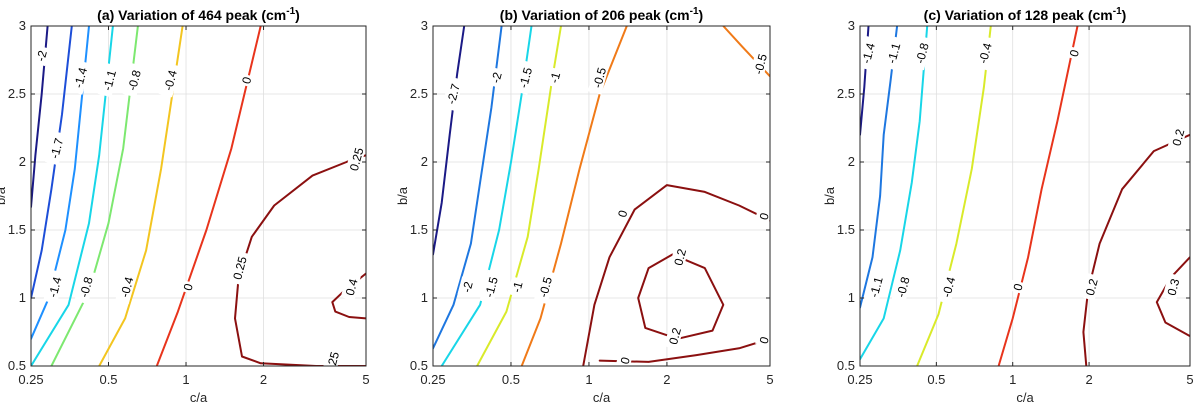 This screenshot has height=416, width=1193. What do you see at coordinates (1025, 397) in the screenshot?
I see `x-axis-label: c/a` at bounding box center [1025, 397].